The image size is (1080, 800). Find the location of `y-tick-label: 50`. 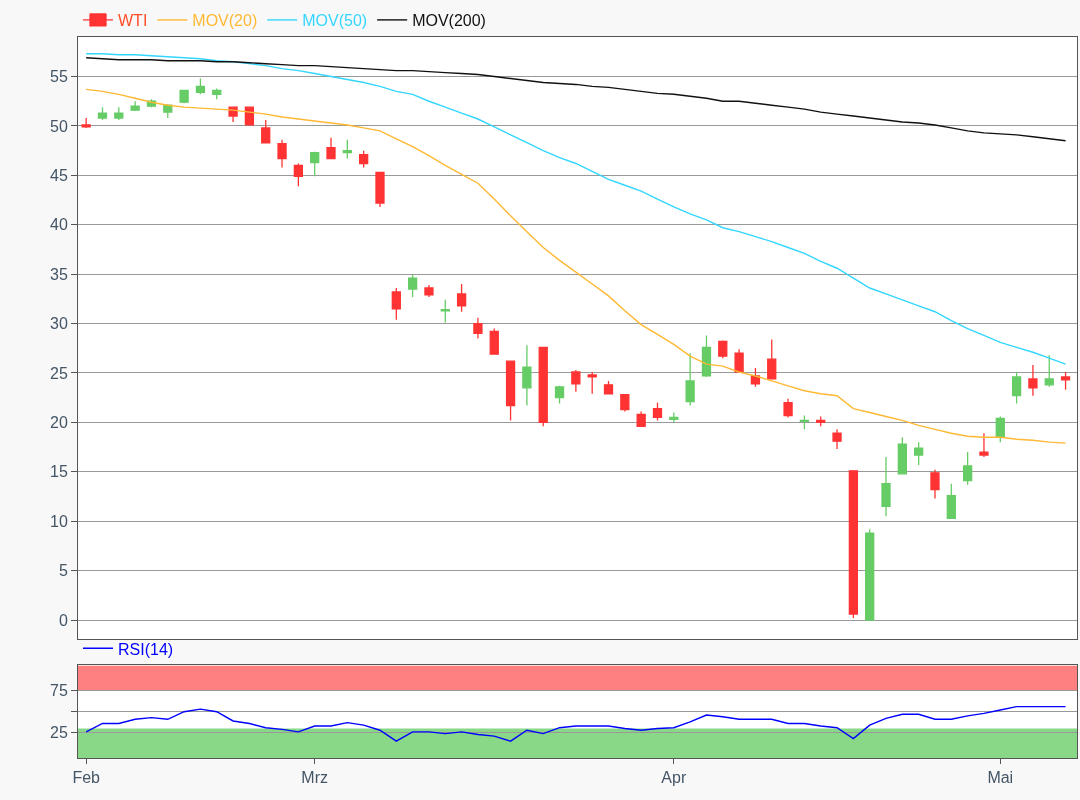

y-tick-label: 50 is located at coordinates (59, 126).